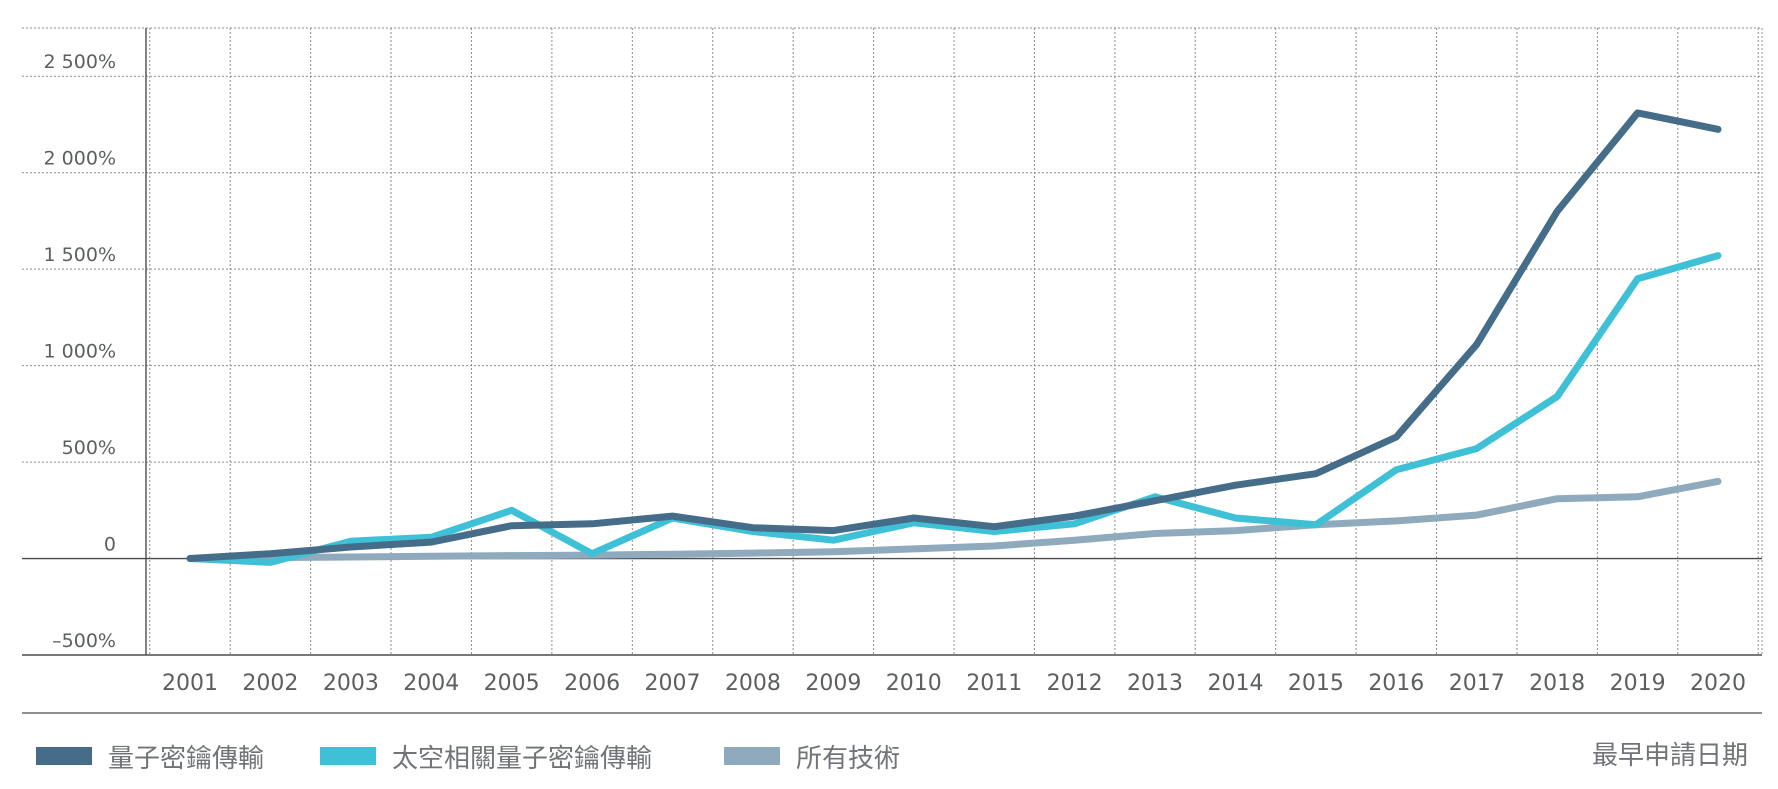 The image size is (1778, 789). What do you see at coordinates (80, 255) in the screenshot?
I see `y-tick-label: 1 500%` at bounding box center [80, 255].